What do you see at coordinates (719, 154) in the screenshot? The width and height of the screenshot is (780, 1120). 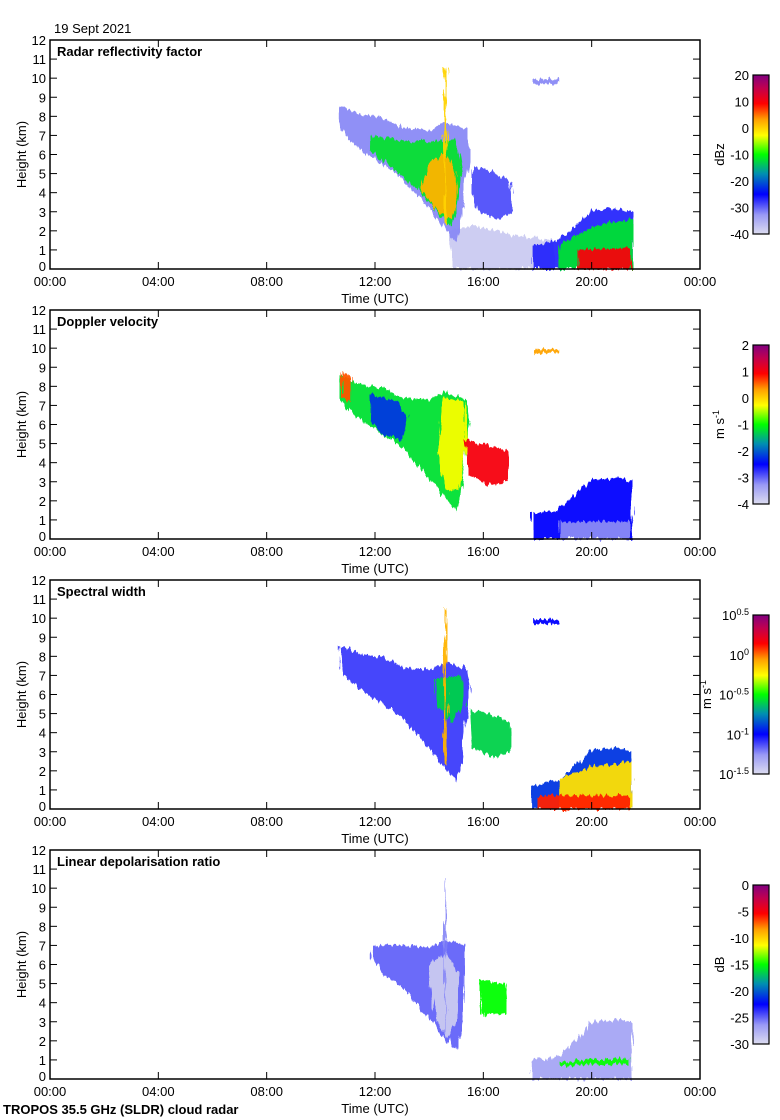 I see `colorbar-unit-label: dBz` at bounding box center [719, 154].